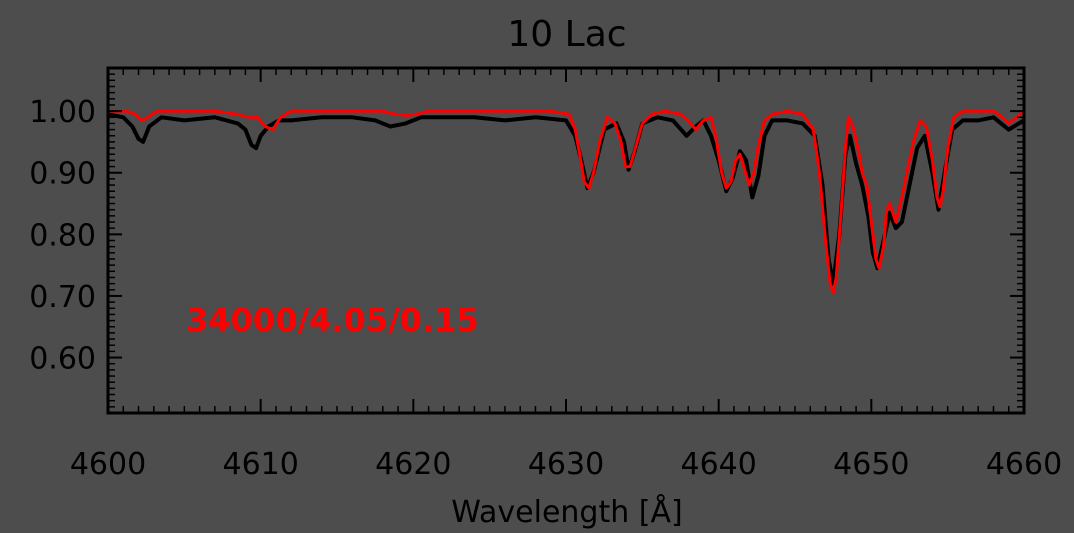 Image resolution: width=1074 pixels, height=533 pixels. I want to click on y-tick-label: 0.80, so click(62, 235).